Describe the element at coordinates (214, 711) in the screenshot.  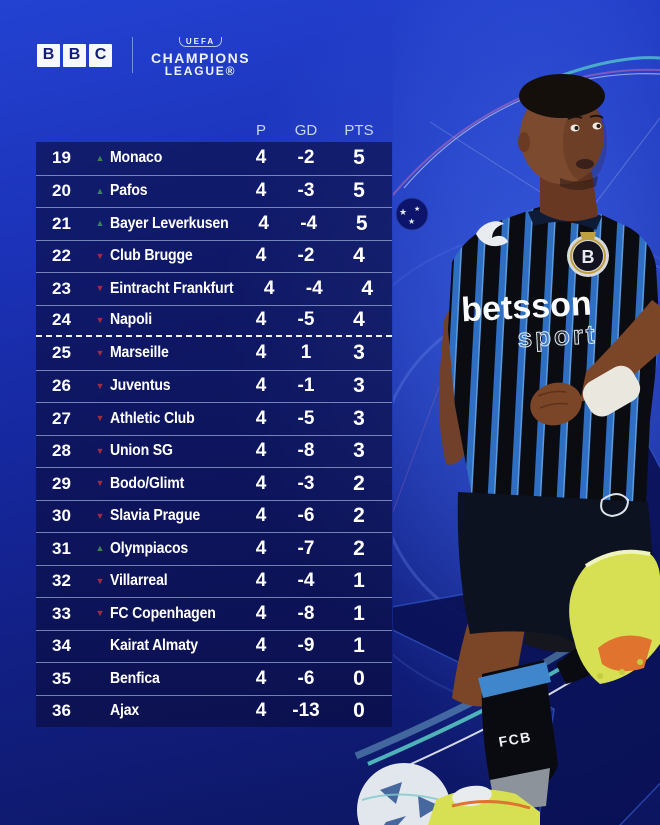
I see `table-row: 36 Ajax 4 -13 0` at that location.